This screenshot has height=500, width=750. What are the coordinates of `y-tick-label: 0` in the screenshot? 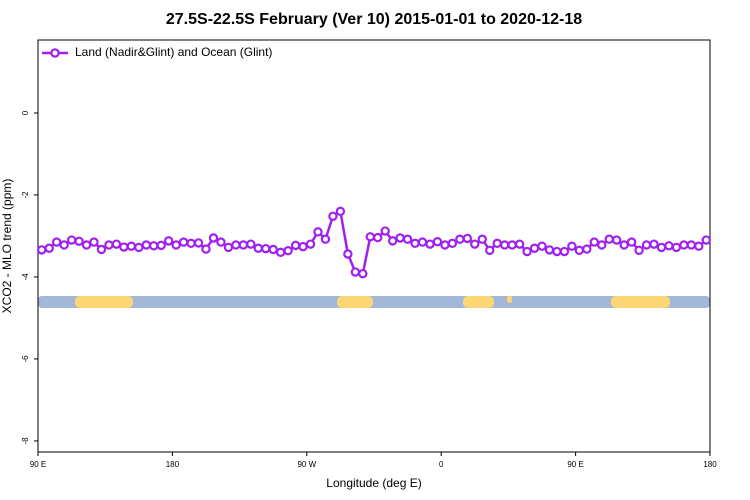 It's located at (25, 112).